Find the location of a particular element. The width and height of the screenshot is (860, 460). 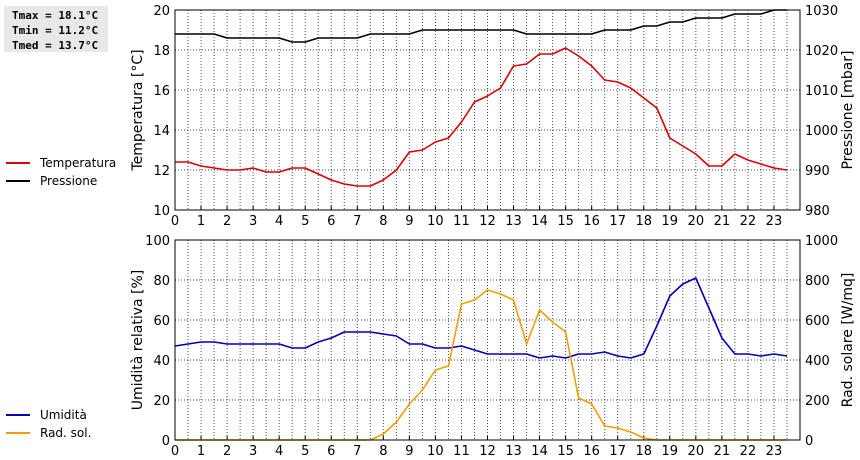

y-left-tick-label: 18 is located at coordinates (161, 51).